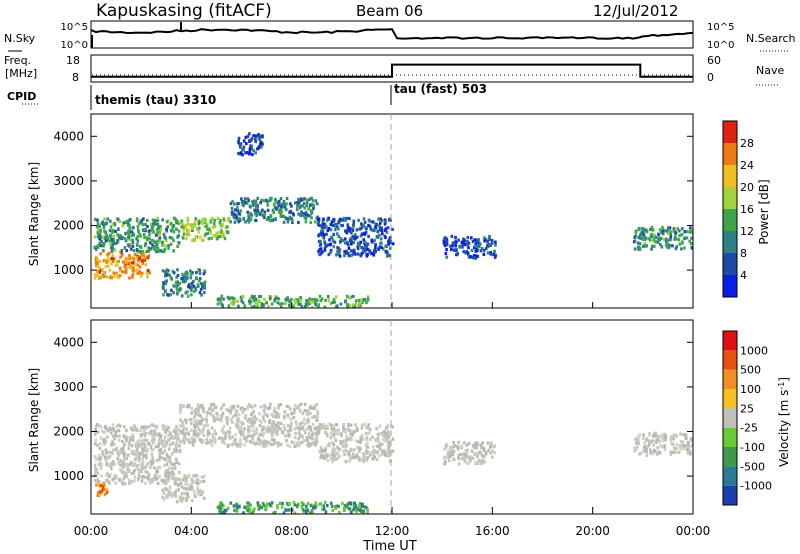 This screenshot has width=800, height=554. I want to click on cpid-segment-2: tau (fast) 503, so click(440, 89).